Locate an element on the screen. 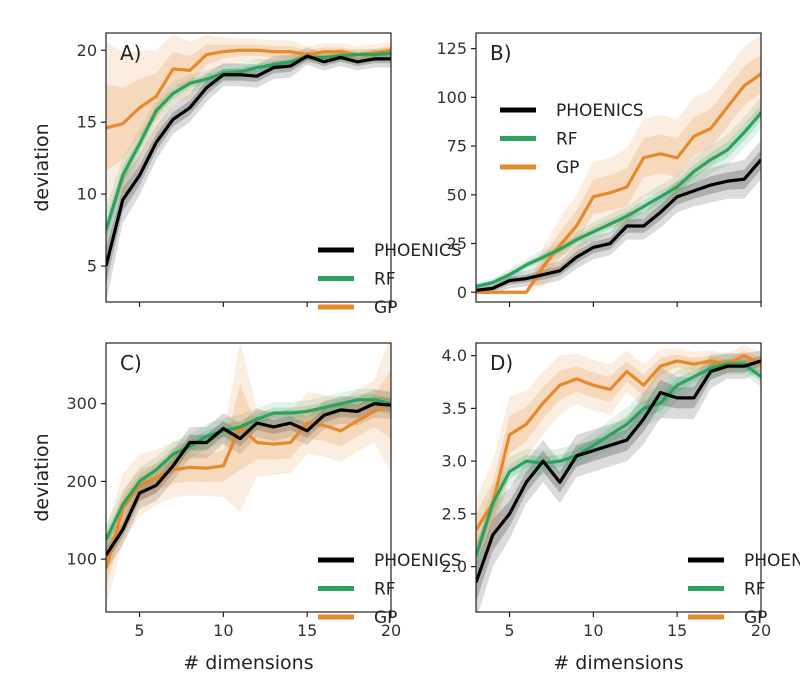 This screenshot has height=700, width=800. y-tick-label: 3.0 is located at coordinates (454, 461).